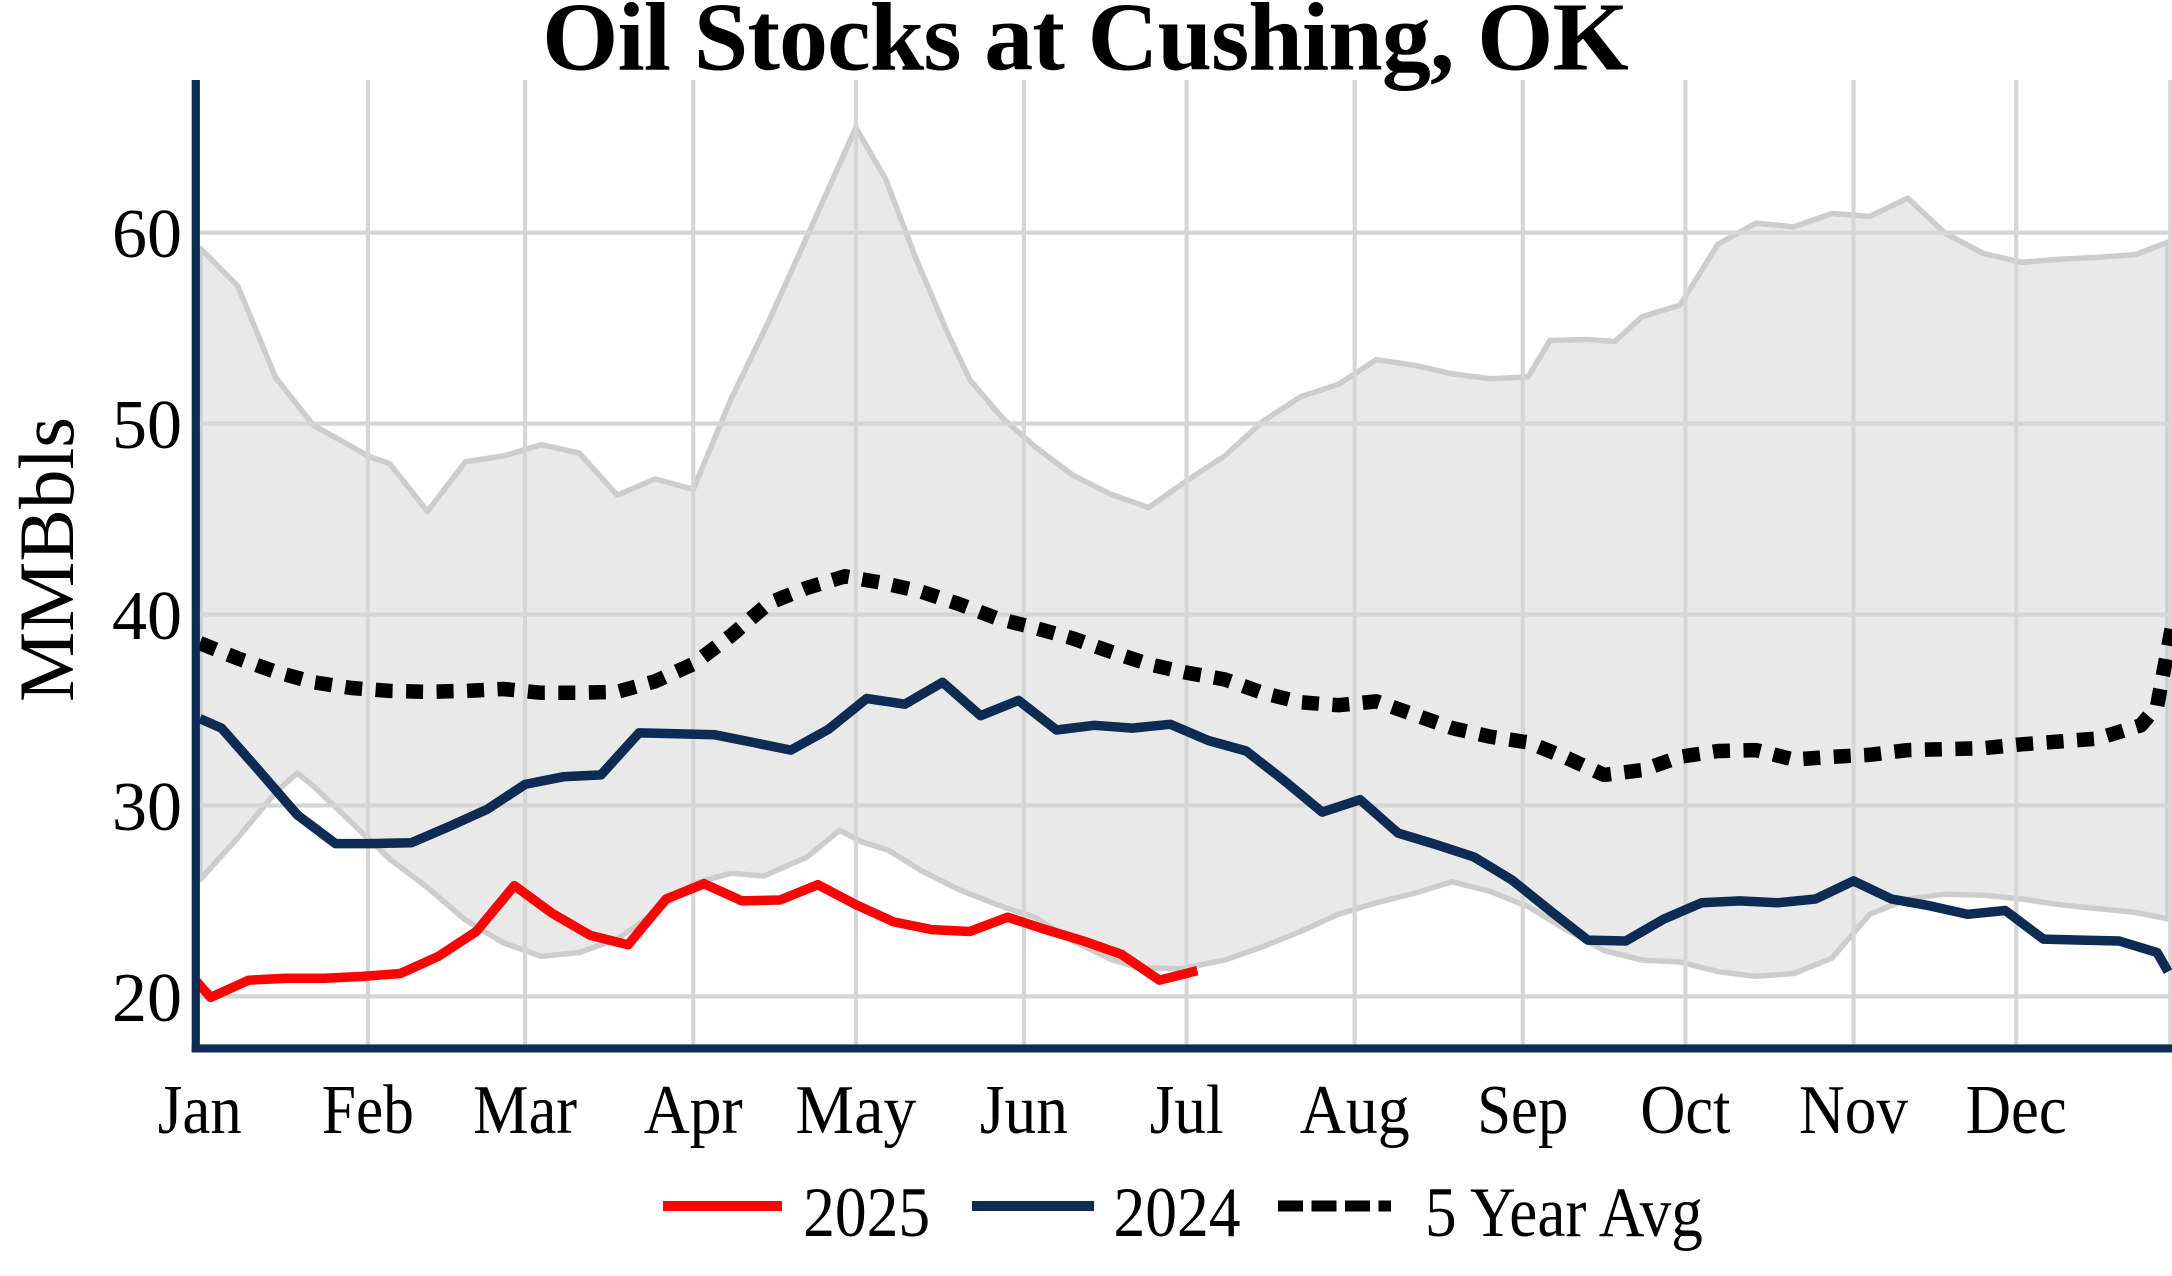 The height and width of the screenshot is (1276, 2172). I want to click on svg-text: MMBbls, so click(46, 559).